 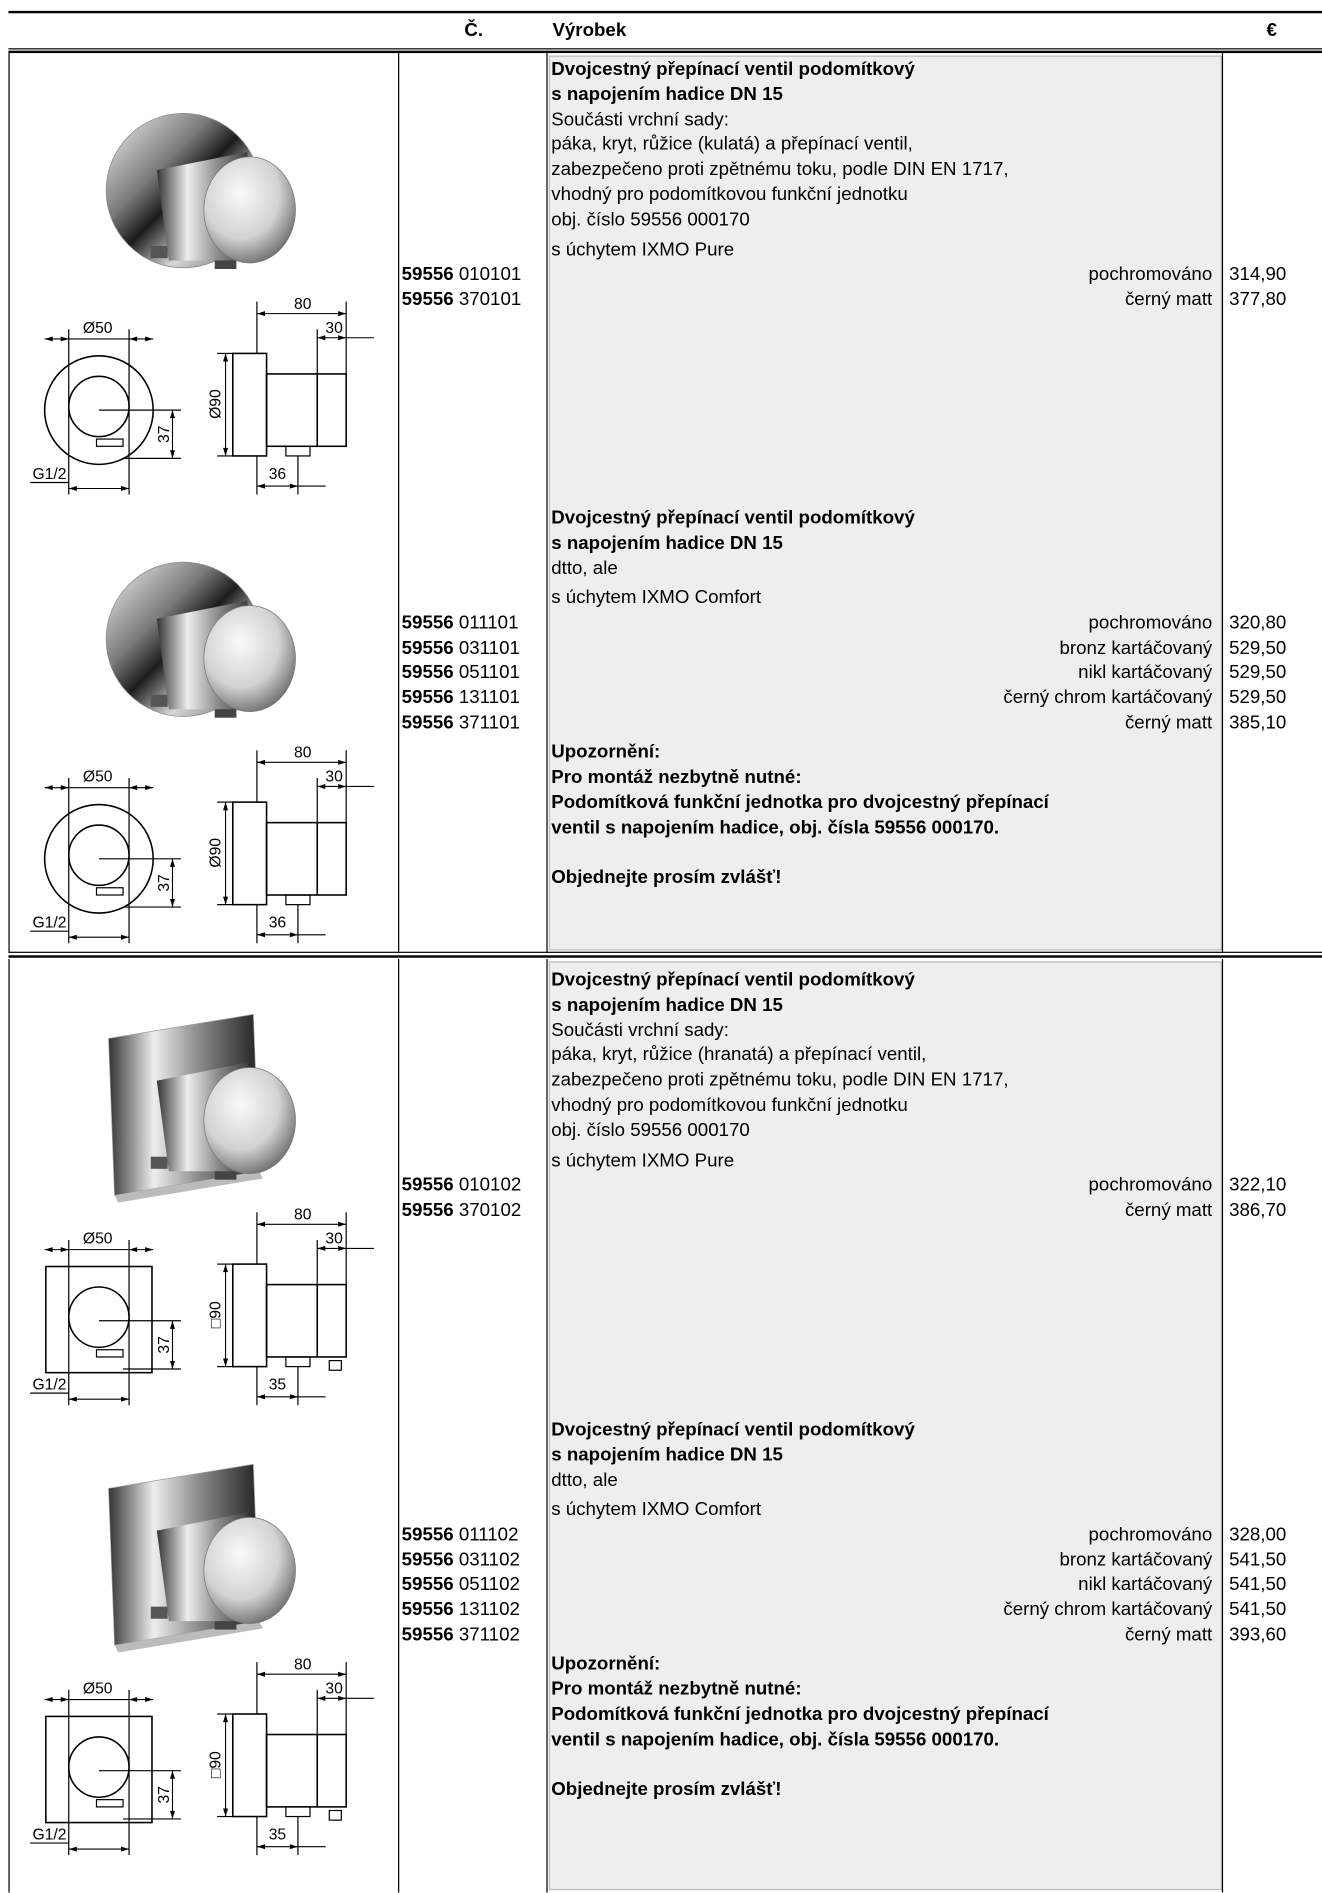 I want to click on handle-outline, so click(x=98, y=855).